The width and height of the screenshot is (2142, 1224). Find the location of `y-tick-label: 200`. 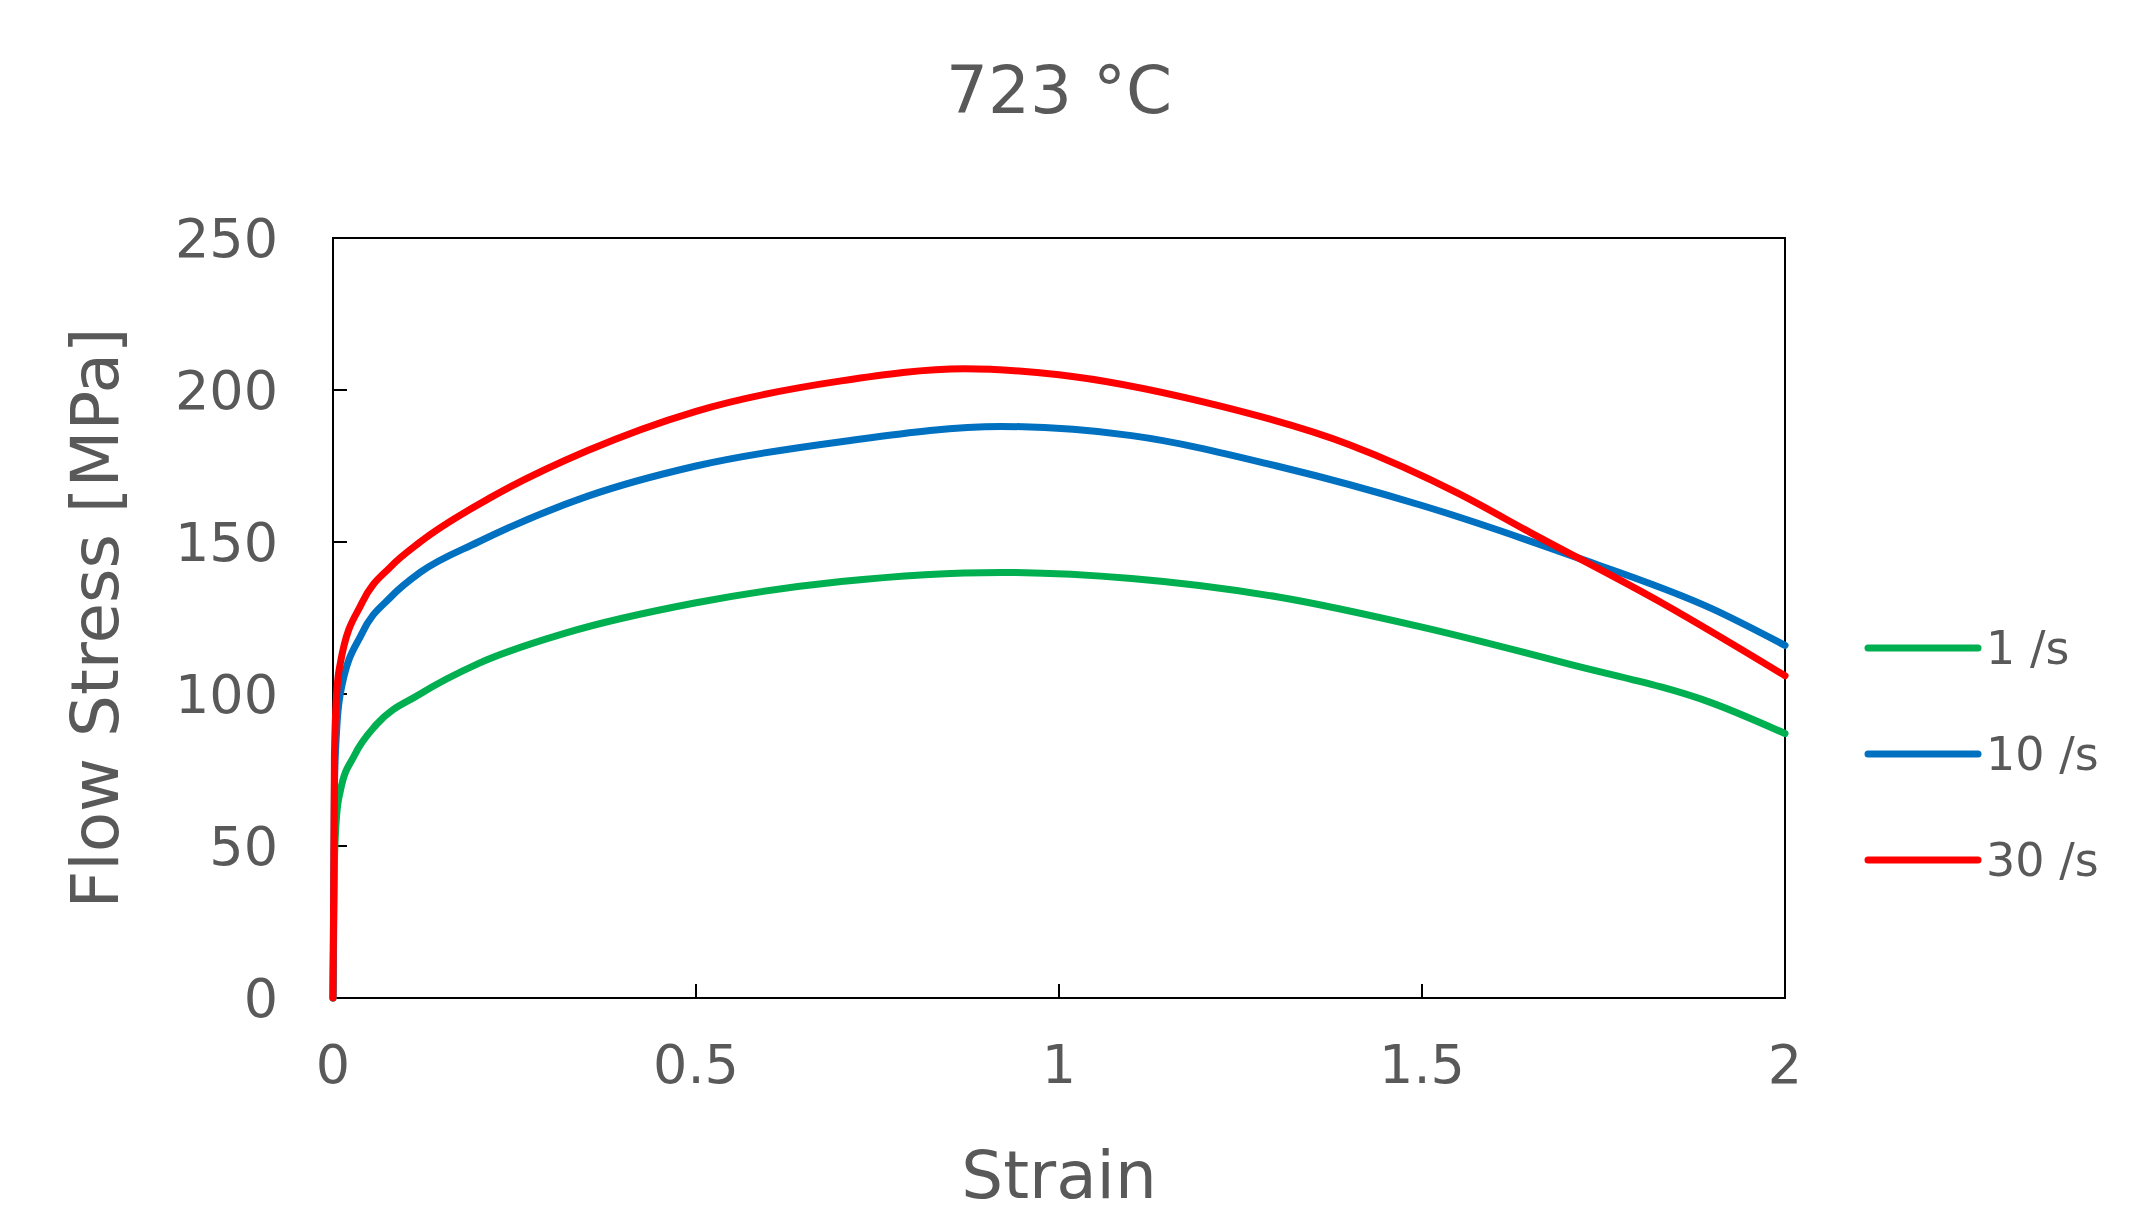

y-tick-label: 200 is located at coordinates (226, 390).